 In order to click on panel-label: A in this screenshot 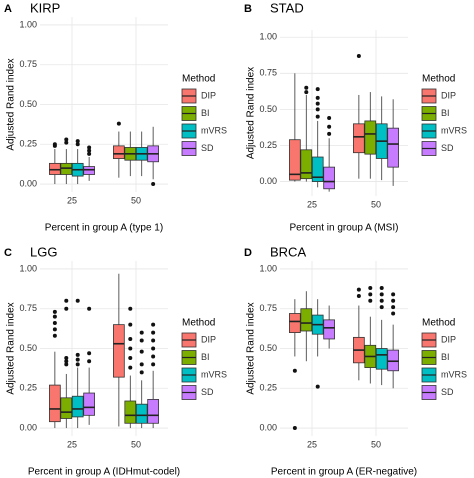, I will do `click(8, 9)`.